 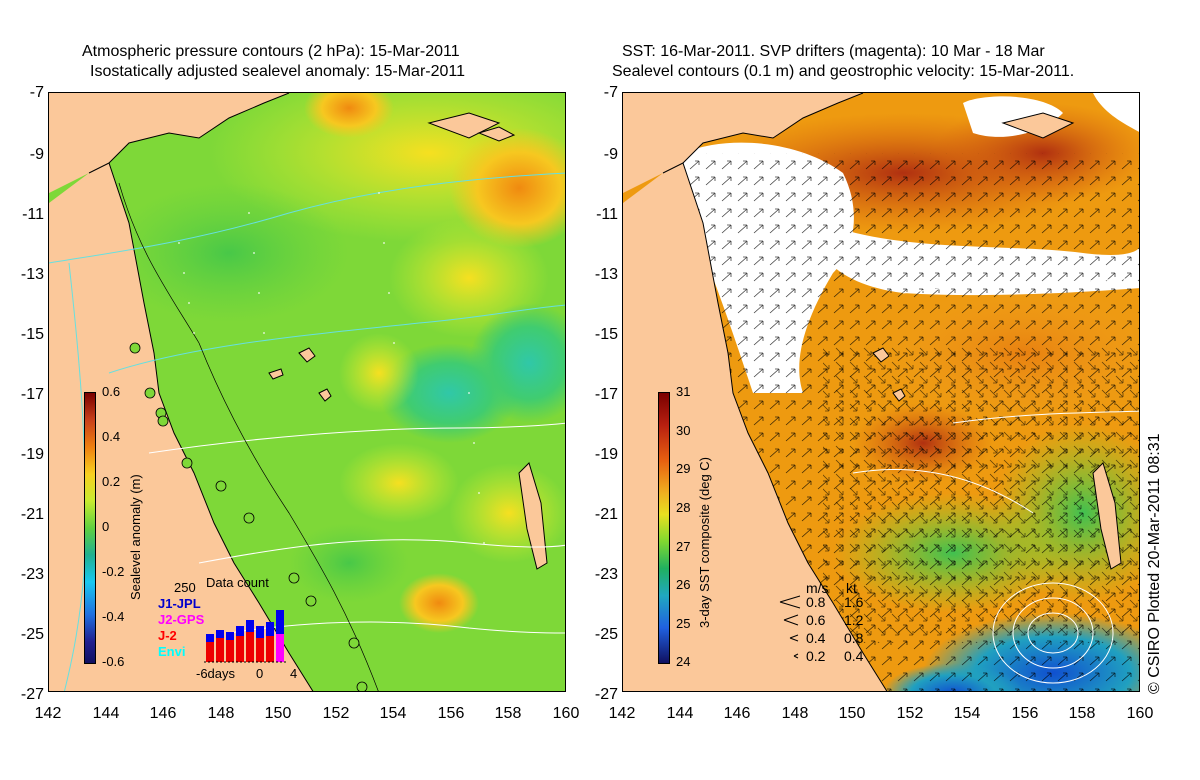 I want to click on sealevel-tick-6: -0.6, so click(x=113, y=661).